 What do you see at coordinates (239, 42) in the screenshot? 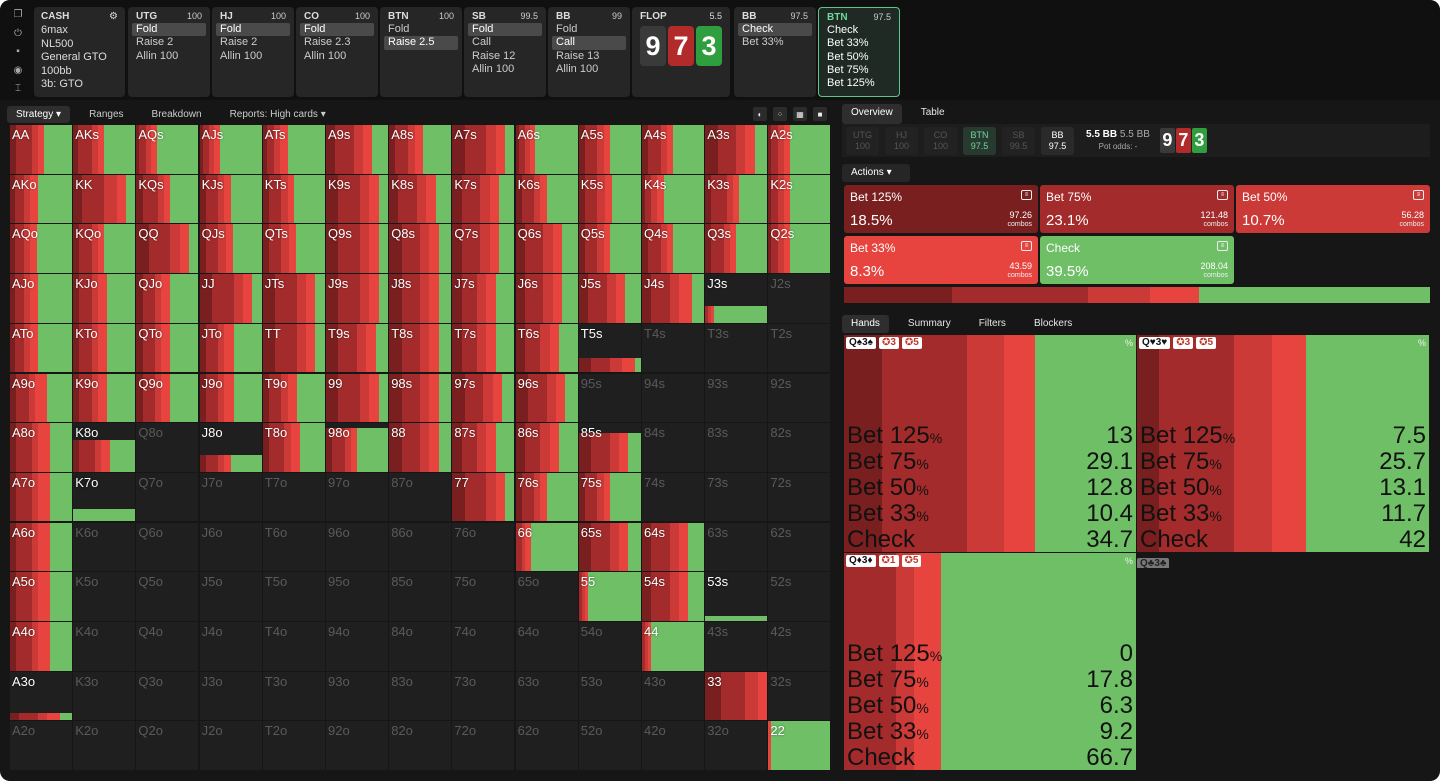
I see `action-option: Raise 2` at bounding box center [239, 42].